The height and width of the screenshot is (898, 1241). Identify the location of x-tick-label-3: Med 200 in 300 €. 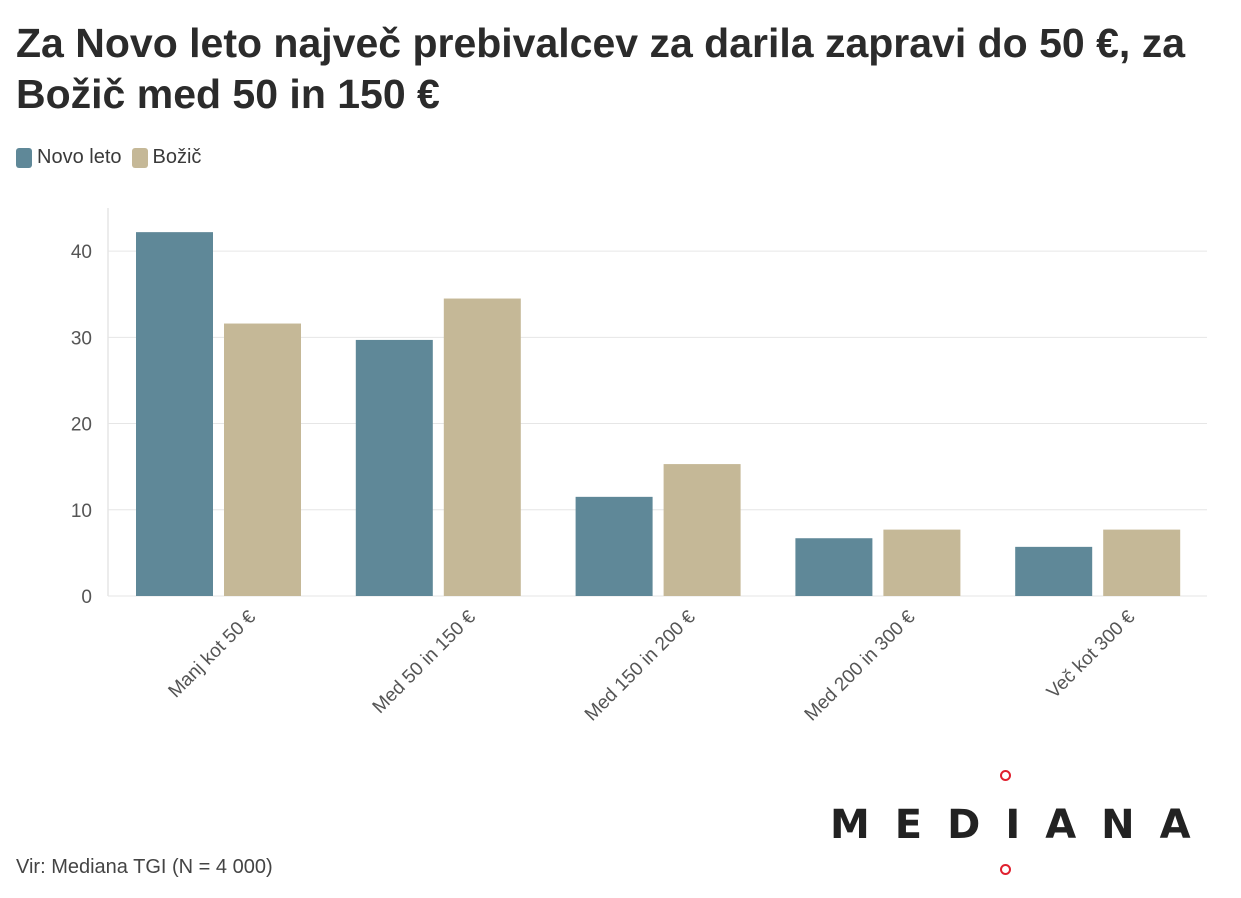
(860, 665).